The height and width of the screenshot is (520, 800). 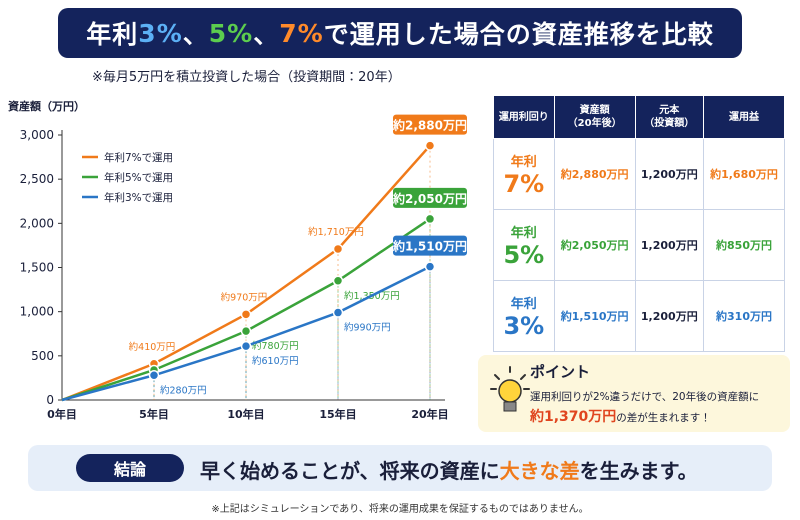 I want to click on value-label: 約2,880万円, so click(x=429, y=125).